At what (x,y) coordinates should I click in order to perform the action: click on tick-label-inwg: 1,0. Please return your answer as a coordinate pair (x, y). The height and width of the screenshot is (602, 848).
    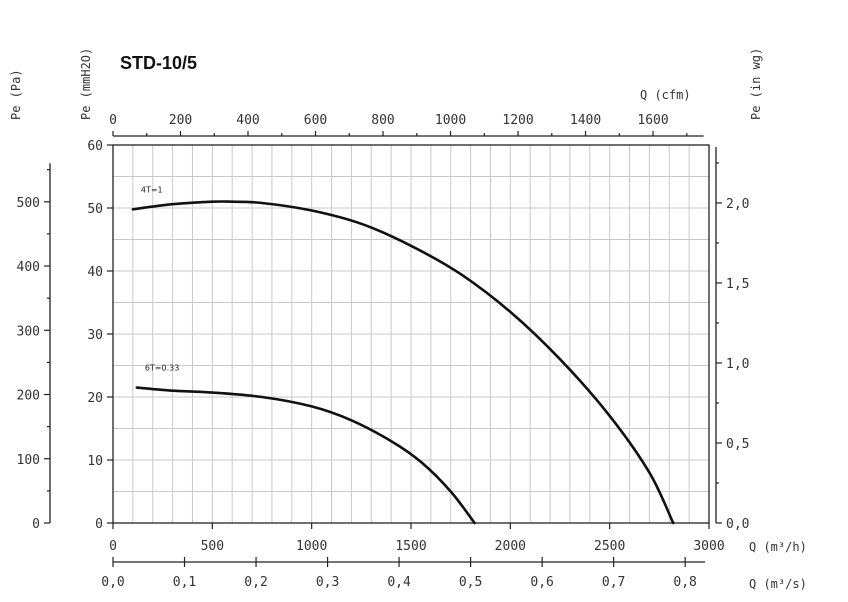
    Looking at the image, I should click on (737, 364).